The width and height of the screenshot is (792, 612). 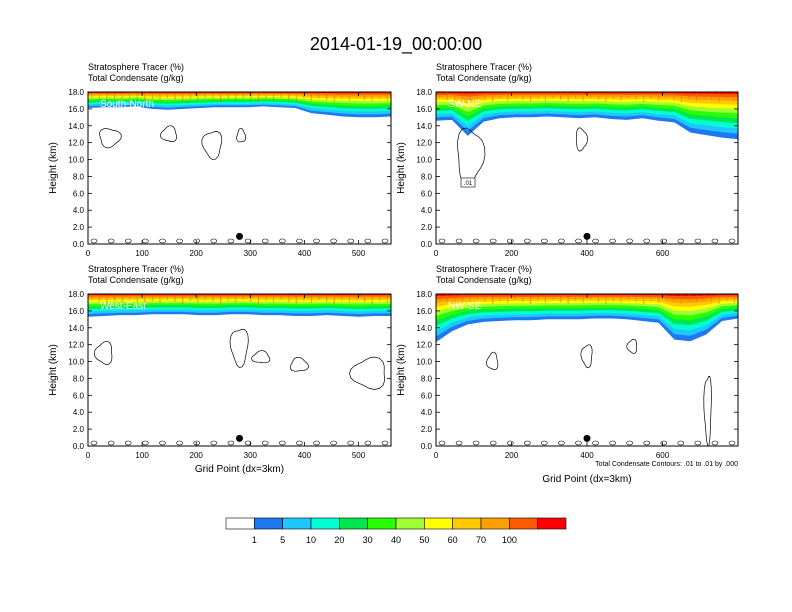 What do you see at coordinates (468, 184) in the screenshot?
I see `contour-label: .01` at bounding box center [468, 184].